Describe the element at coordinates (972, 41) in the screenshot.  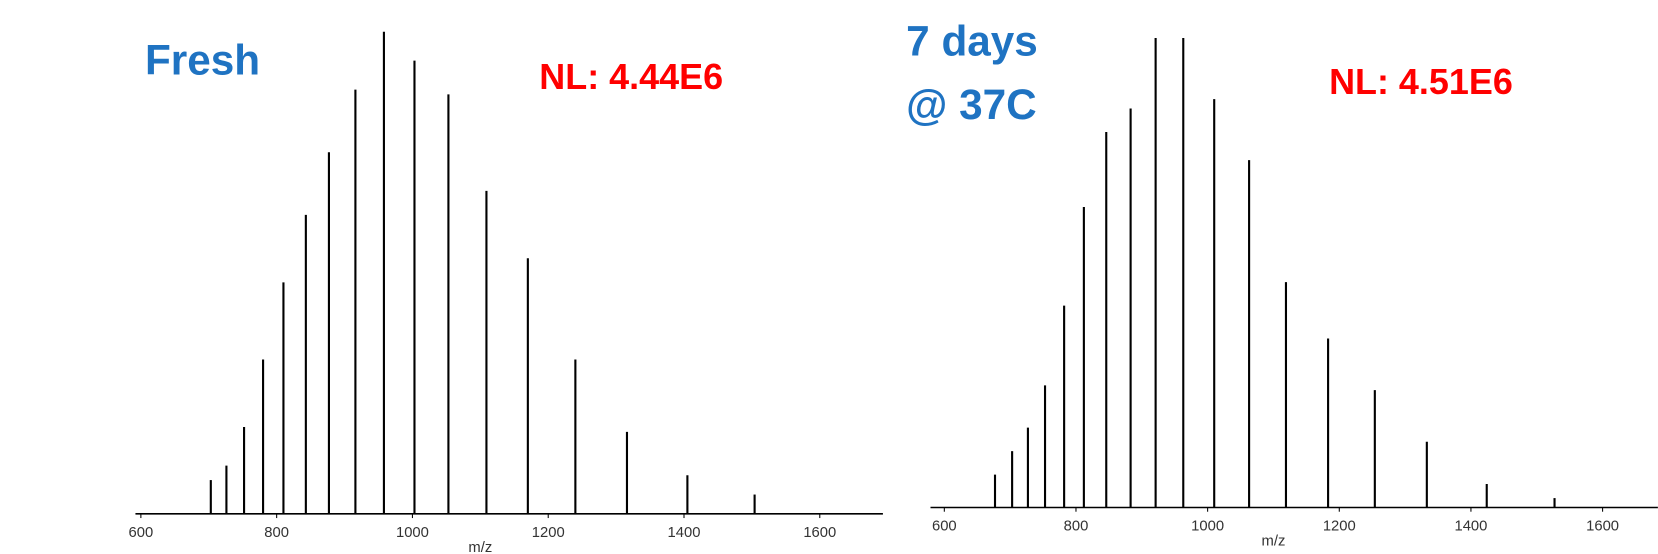
I see `panel-title: 7 days` at that location.